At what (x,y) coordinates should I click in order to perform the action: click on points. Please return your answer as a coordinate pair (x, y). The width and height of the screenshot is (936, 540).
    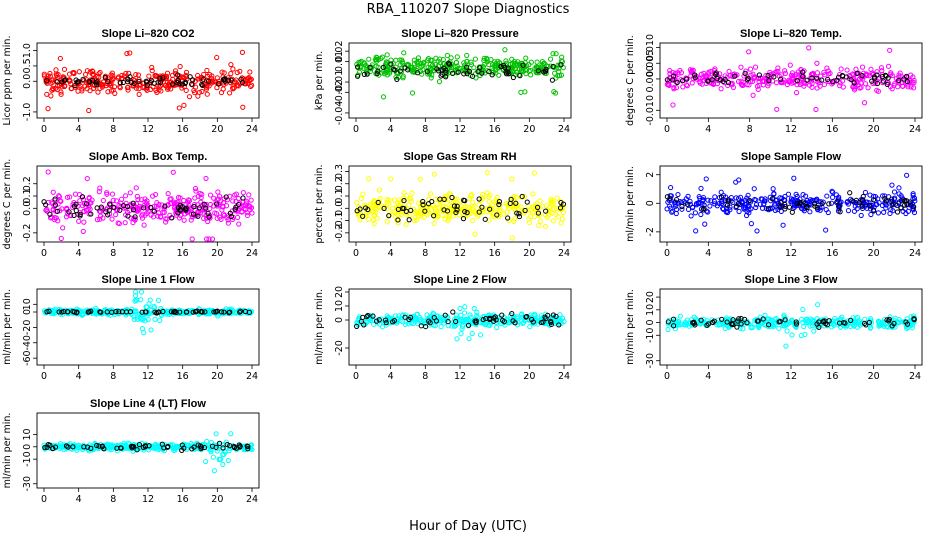
    Looking at the image, I should click on (460, 205).